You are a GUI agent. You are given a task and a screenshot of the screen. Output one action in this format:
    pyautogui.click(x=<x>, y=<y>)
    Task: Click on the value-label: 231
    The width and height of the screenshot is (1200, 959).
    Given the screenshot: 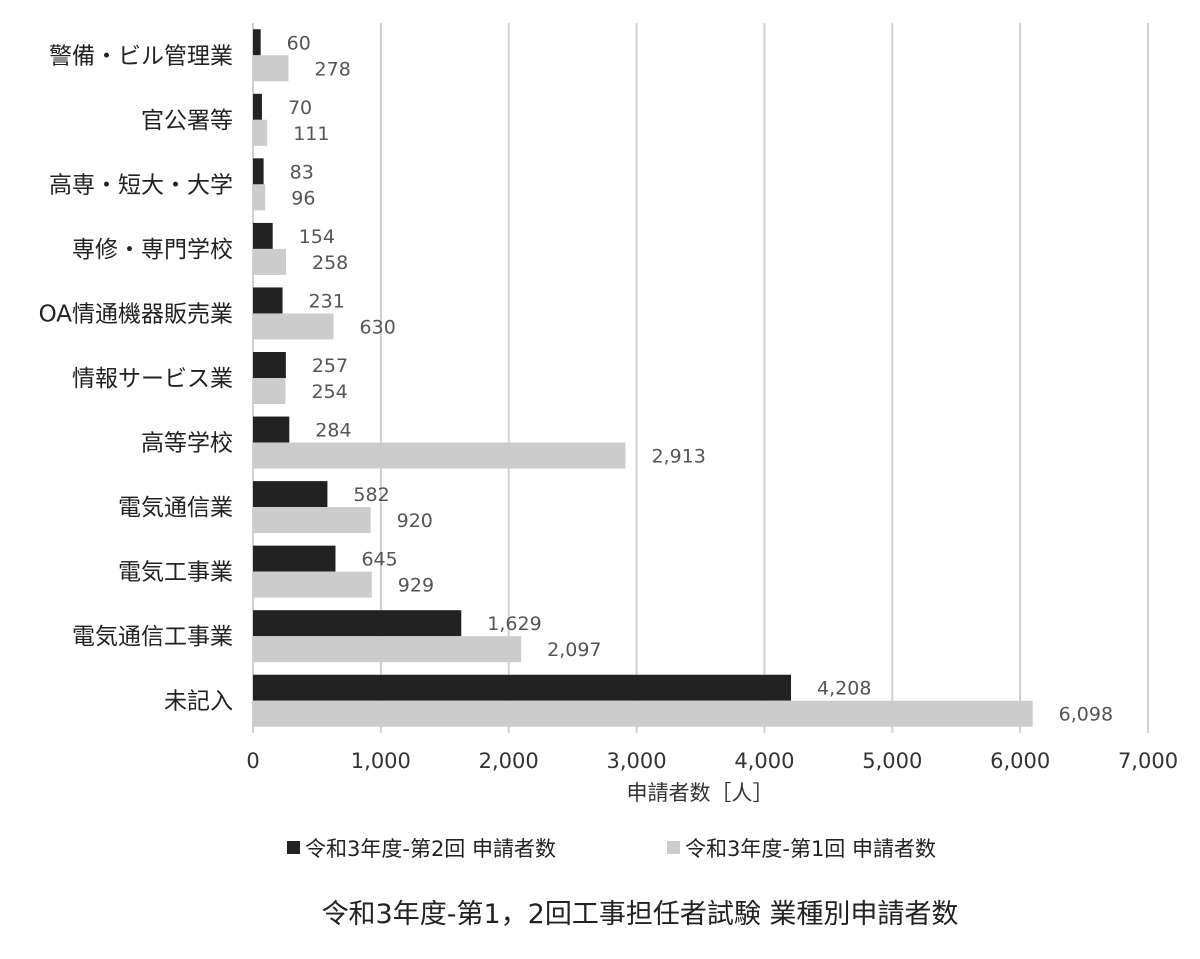 What is the action you would take?
    pyautogui.click(x=327, y=301)
    